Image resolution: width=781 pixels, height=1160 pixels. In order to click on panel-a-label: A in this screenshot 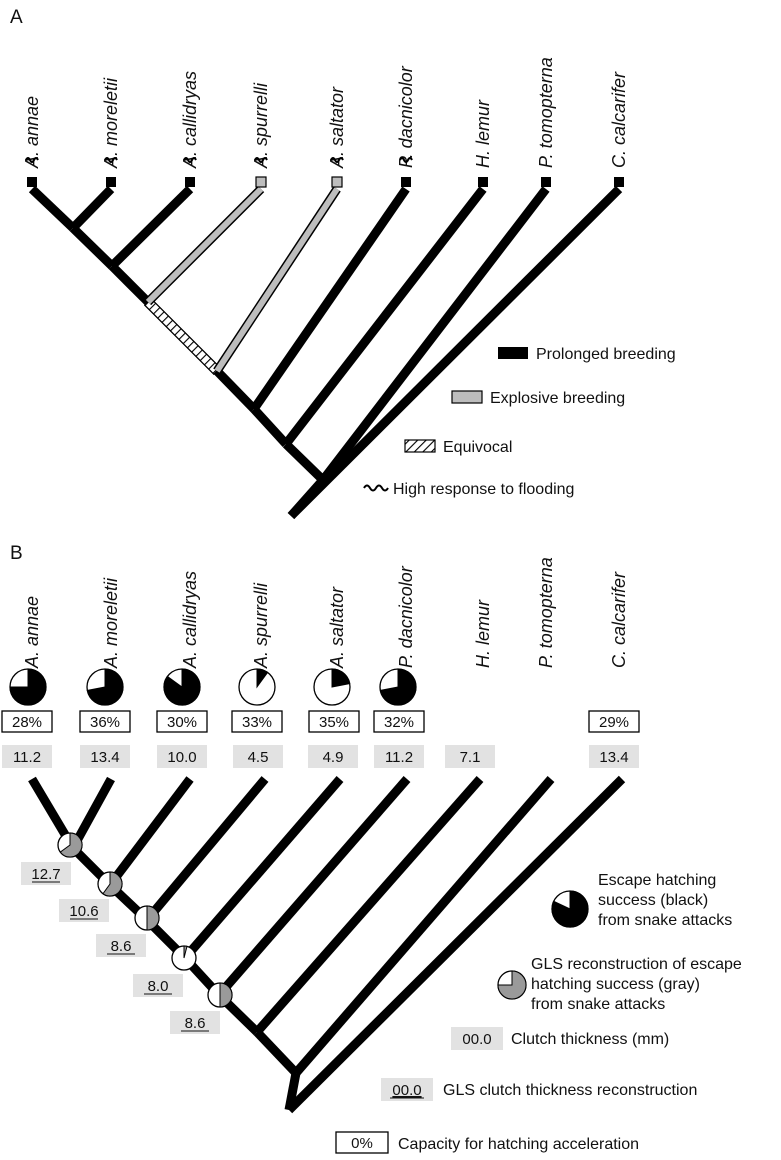, I will do `click(16, 17)`.